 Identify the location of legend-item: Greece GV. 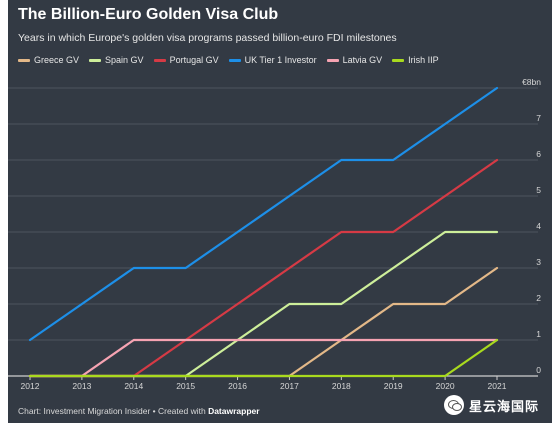
(48, 60).